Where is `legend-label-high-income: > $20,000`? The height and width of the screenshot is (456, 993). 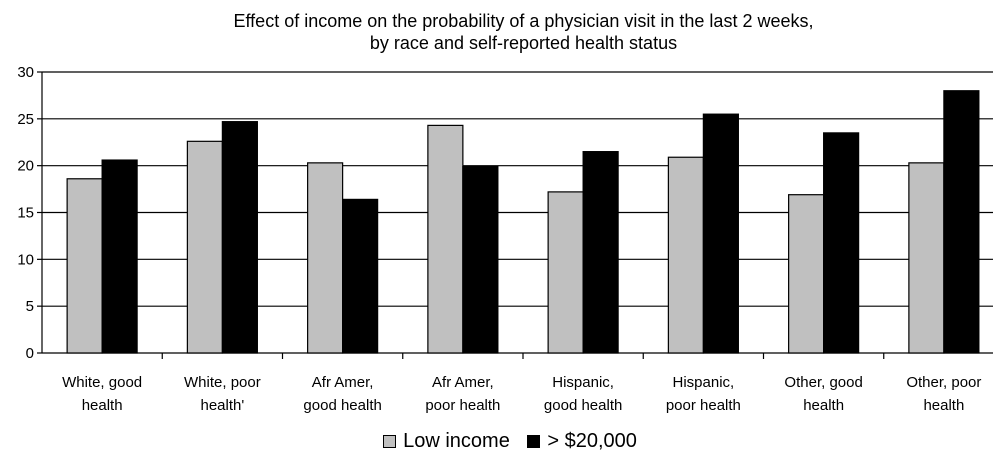
legend-label-high-income: > $20,000 is located at coordinates (592, 441).